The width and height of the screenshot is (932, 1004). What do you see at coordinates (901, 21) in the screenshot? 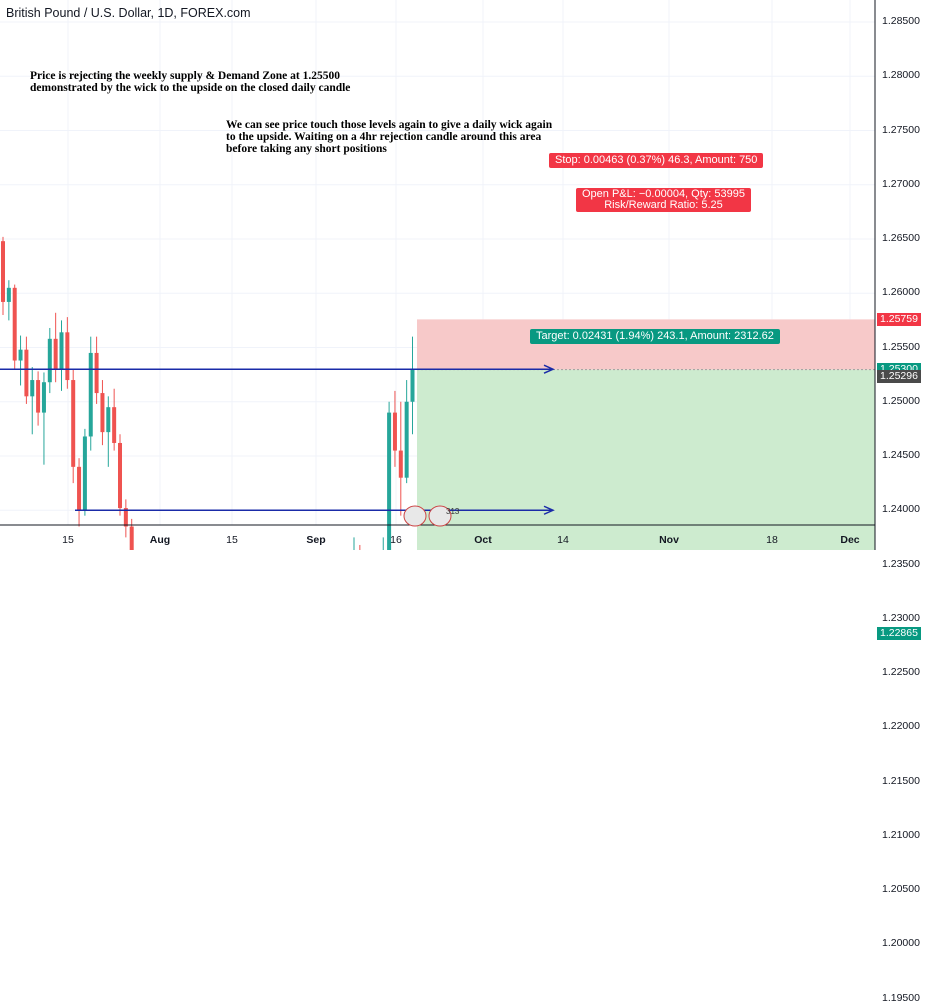
I see `y-tick-label: 1.28500` at bounding box center [901, 21].